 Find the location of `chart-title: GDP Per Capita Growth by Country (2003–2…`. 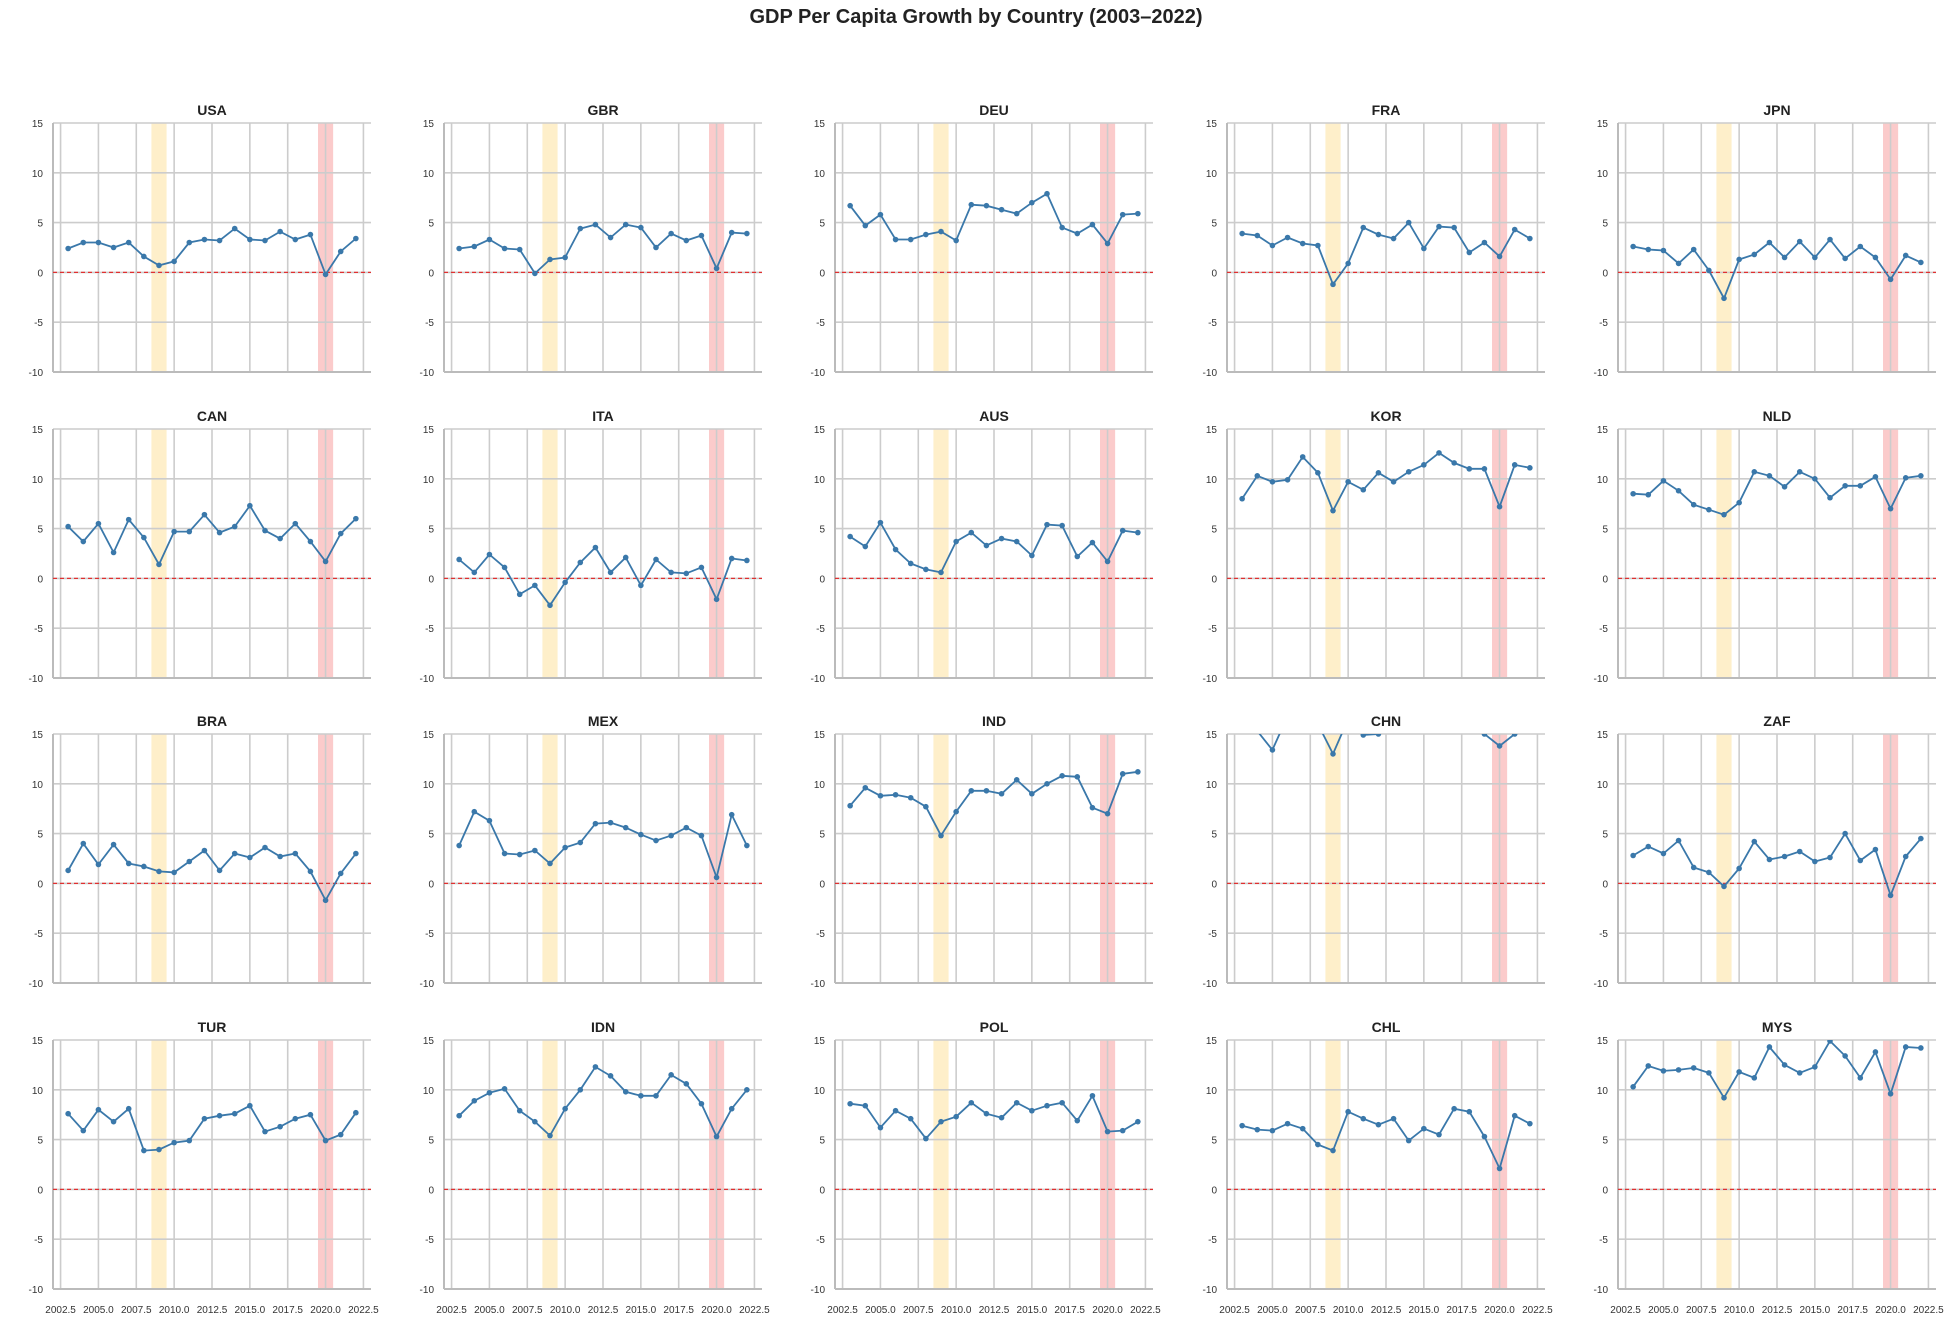

chart-title: GDP Per Capita Growth by Country (2003–2… is located at coordinates (976, 17).